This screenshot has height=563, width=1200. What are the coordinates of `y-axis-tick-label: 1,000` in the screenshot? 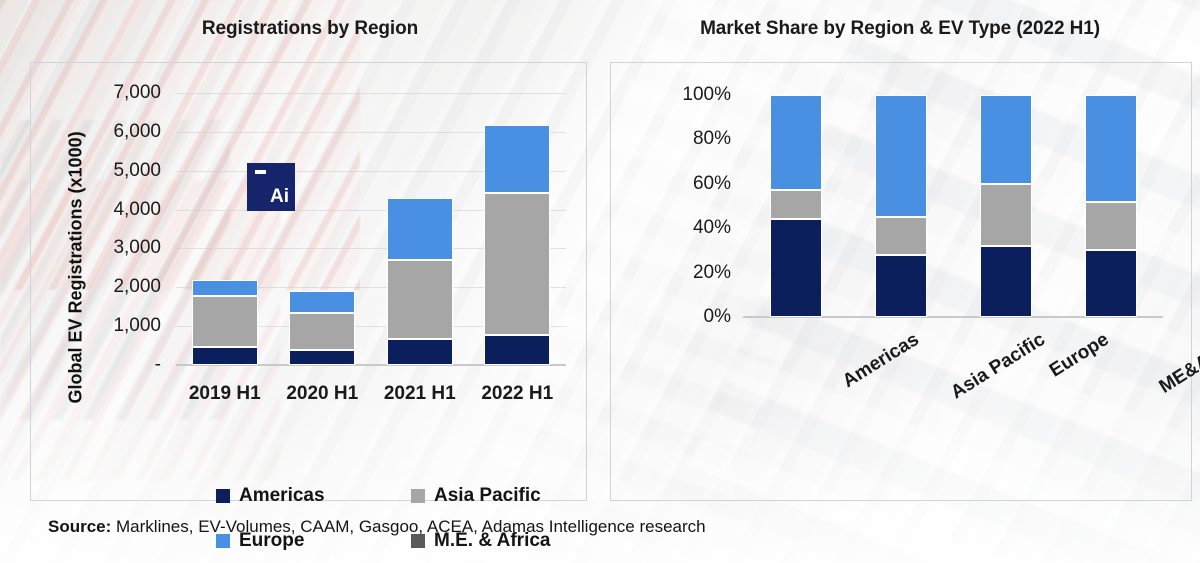 It's located at (137, 326).